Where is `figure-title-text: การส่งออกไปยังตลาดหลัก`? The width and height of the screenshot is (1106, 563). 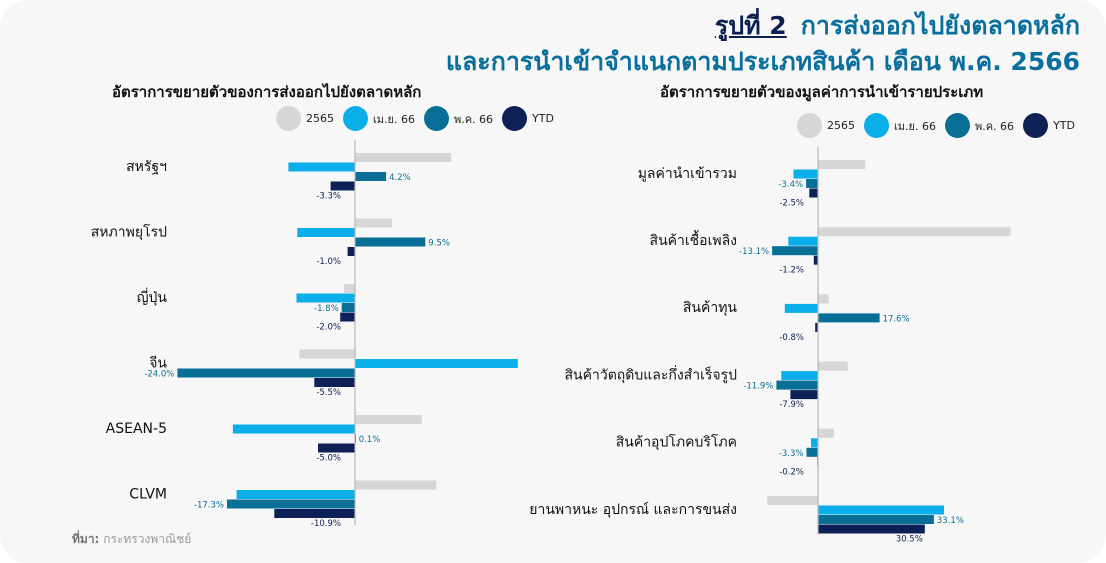
figure-title-text: การส่งออกไปยังตลาดหลัก is located at coordinates (940, 25).